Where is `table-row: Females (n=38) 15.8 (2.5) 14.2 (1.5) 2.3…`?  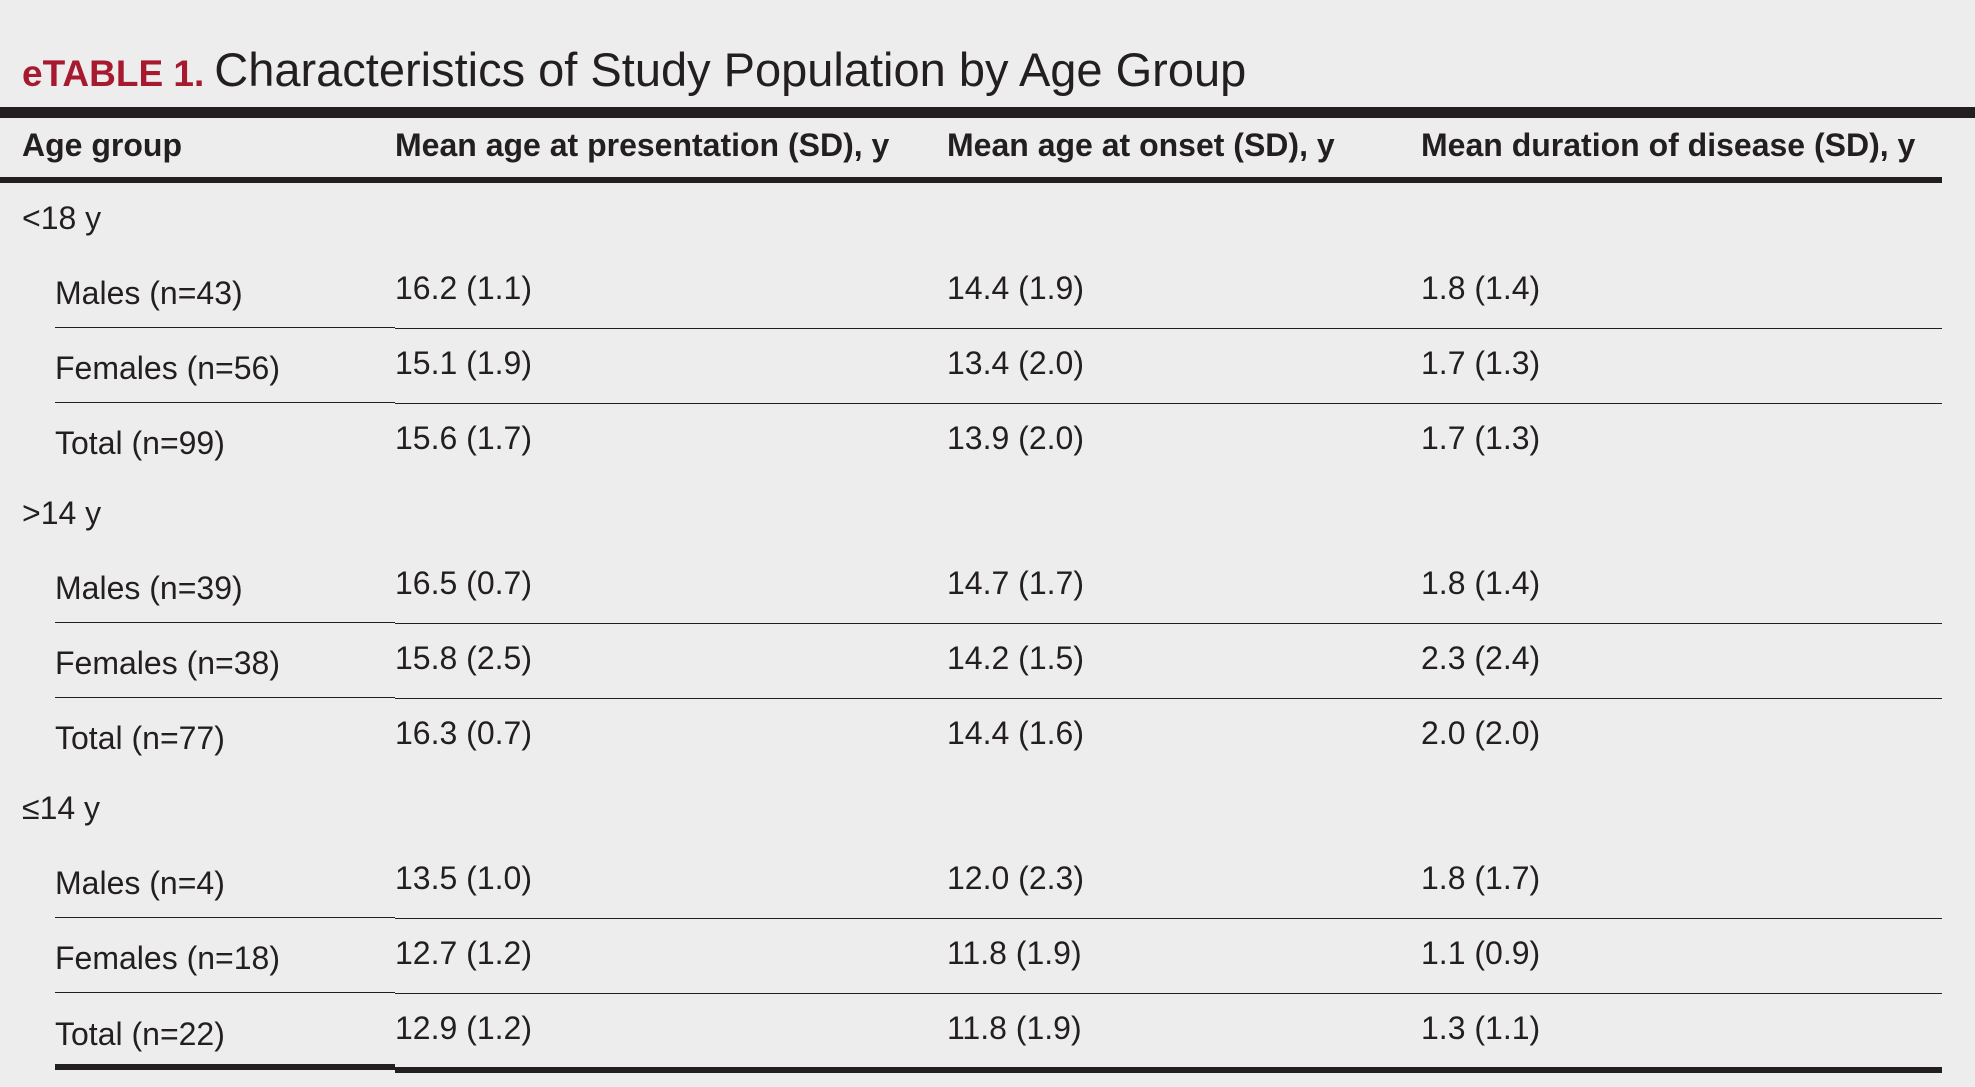
table-row: Females (n=38) 15.8 (2.5) 14.2 (1.5) 2.3… is located at coordinates (971, 661).